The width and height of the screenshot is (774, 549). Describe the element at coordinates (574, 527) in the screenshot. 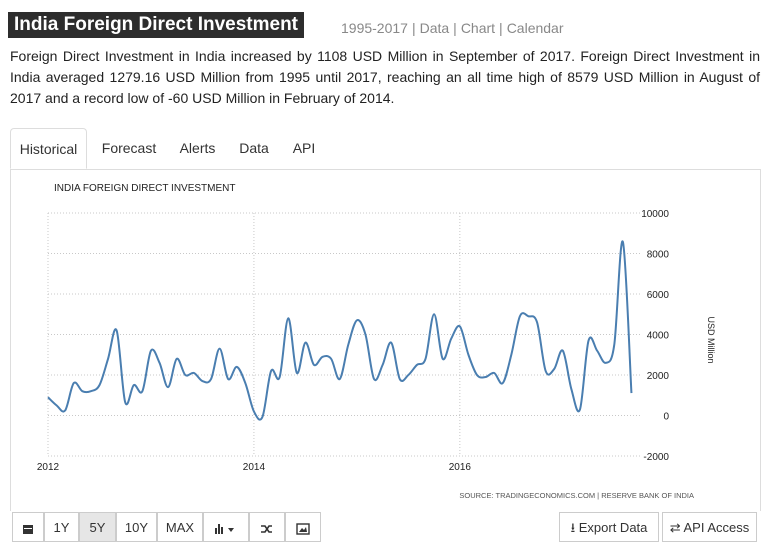

I see `icon: ⭳` at that location.